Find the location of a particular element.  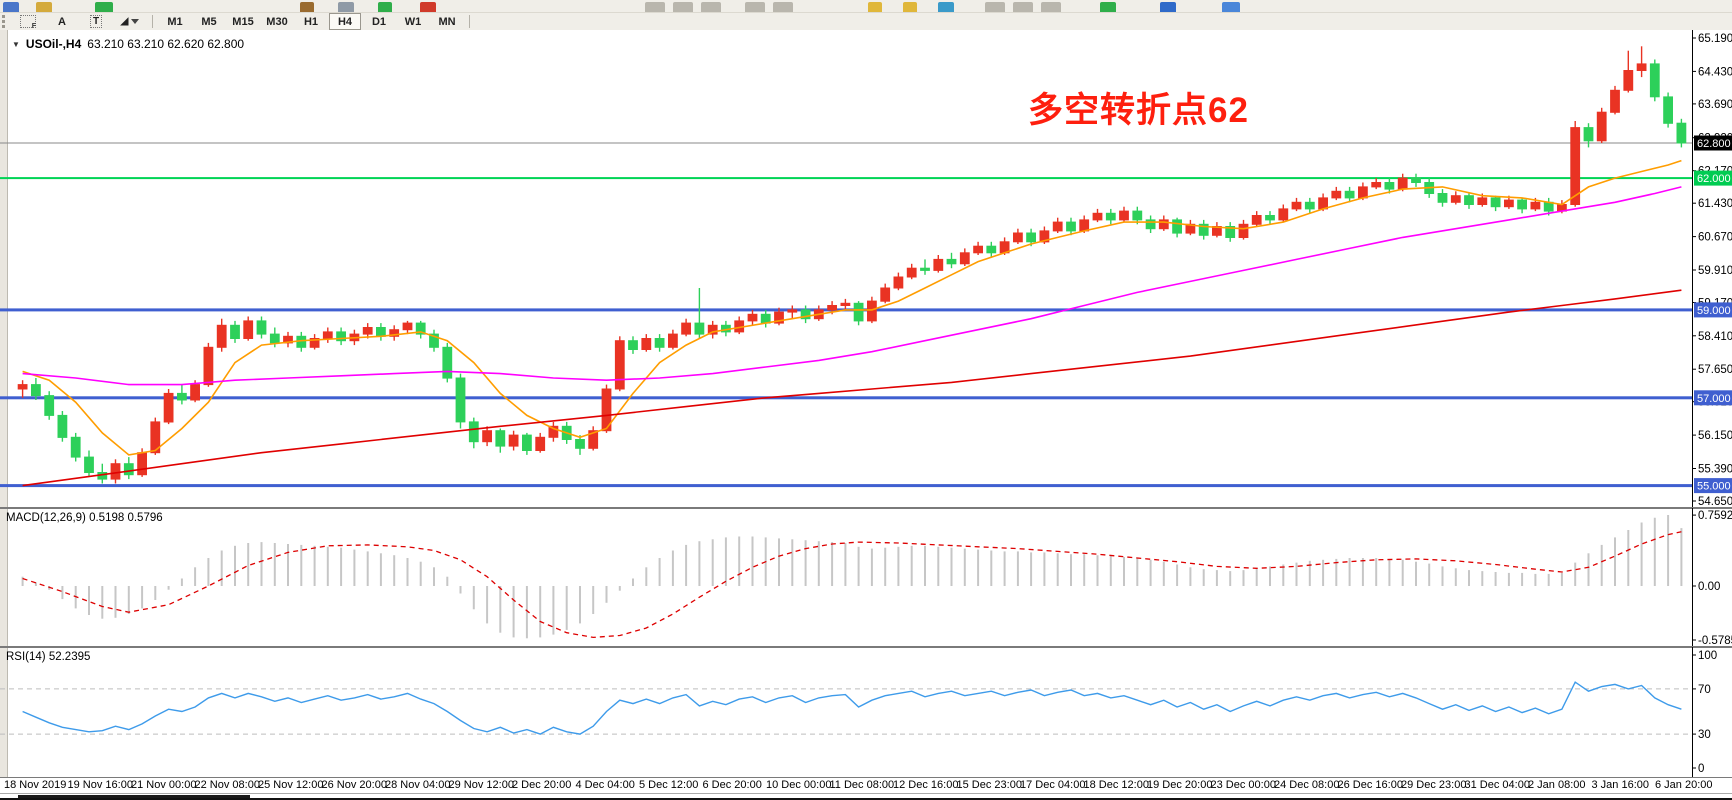

hline-57.000 is located at coordinates (846, 398).